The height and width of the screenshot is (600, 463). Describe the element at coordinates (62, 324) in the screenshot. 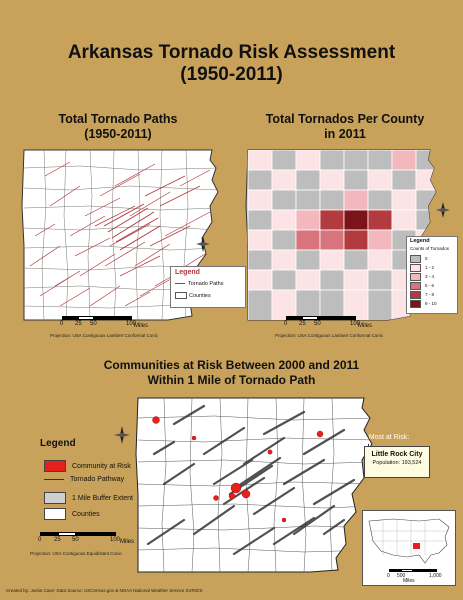

I see `map1-scale-tick-0: 0` at that location.